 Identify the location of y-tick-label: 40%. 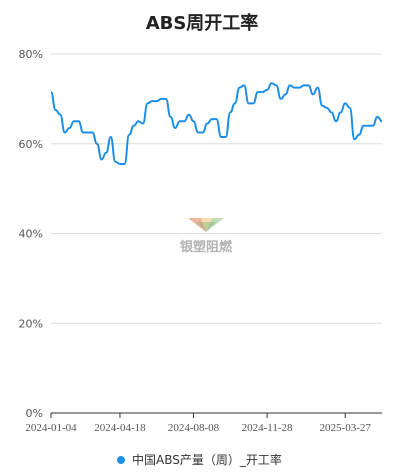
(31, 234).